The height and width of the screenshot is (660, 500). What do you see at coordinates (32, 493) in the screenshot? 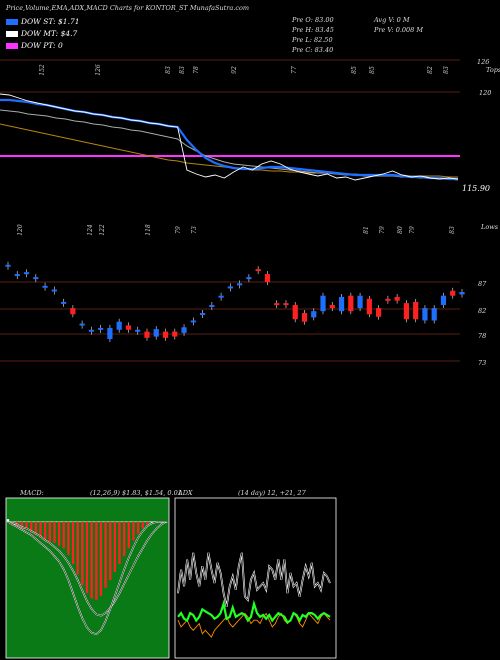
I see `macd-title: MACD:` at bounding box center [32, 493].